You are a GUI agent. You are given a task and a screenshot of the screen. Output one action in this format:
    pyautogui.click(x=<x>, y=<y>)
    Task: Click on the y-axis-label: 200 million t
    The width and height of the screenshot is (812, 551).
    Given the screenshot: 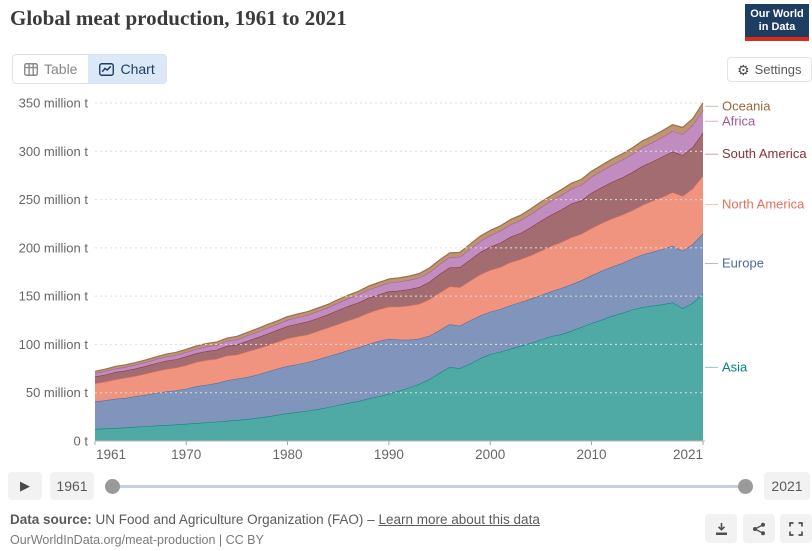 What is the action you would take?
    pyautogui.click(x=54, y=247)
    